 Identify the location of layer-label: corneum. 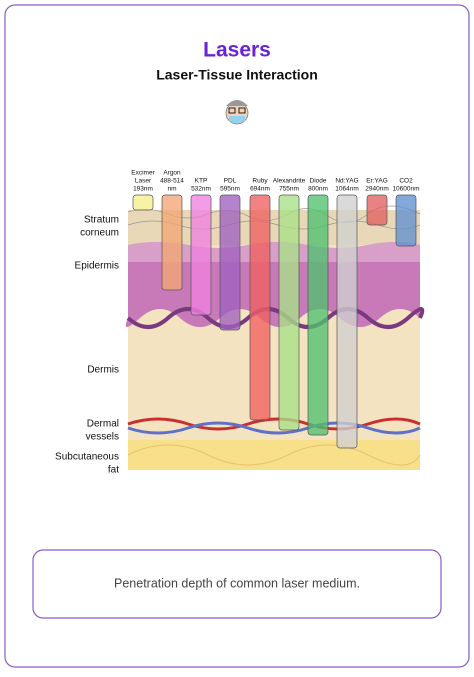
(99, 233).